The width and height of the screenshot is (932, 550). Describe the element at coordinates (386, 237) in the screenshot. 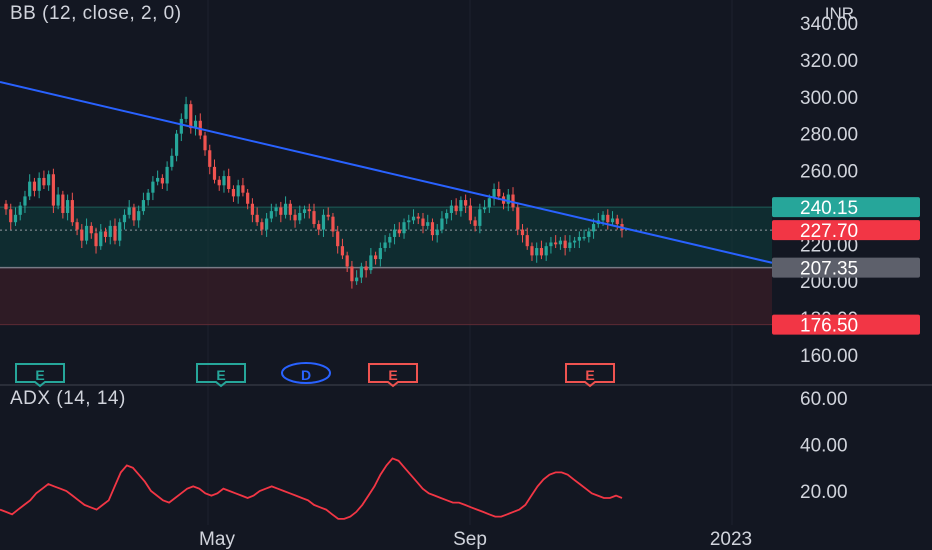

I see `bollinger-band-upper-zone` at that location.